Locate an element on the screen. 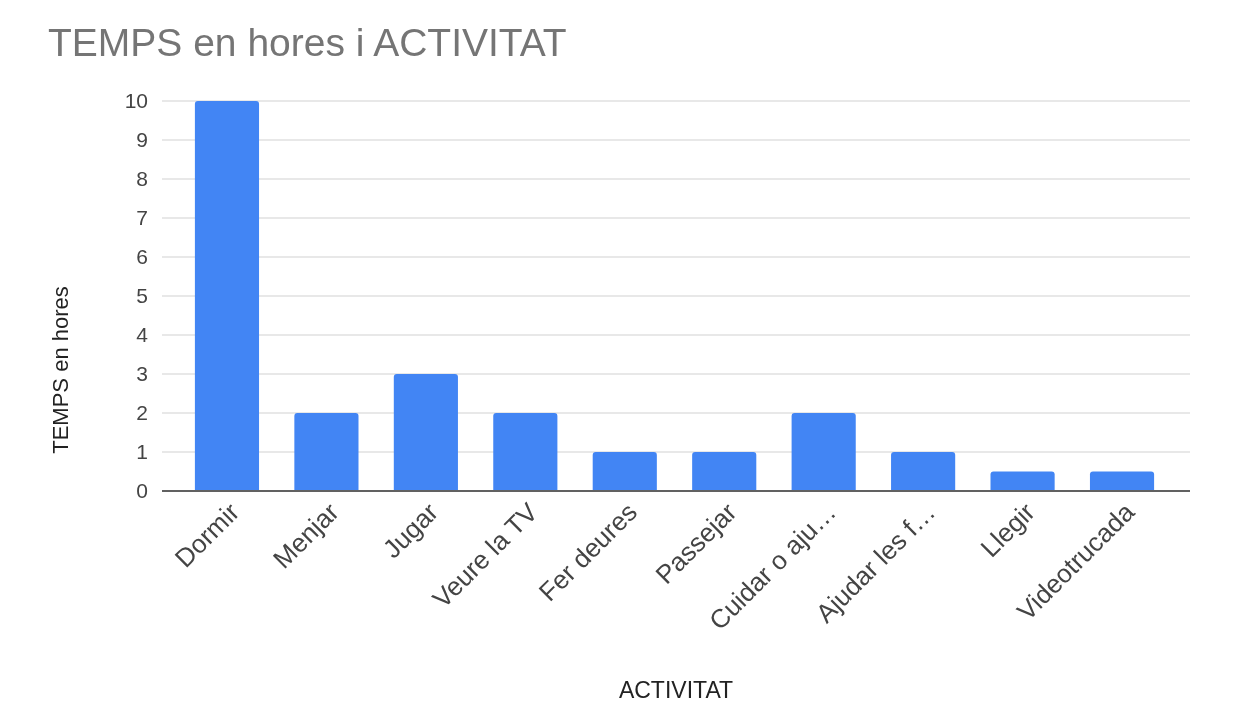 This screenshot has width=1238, height=718. y-tick-label: 6 is located at coordinates (142, 257).